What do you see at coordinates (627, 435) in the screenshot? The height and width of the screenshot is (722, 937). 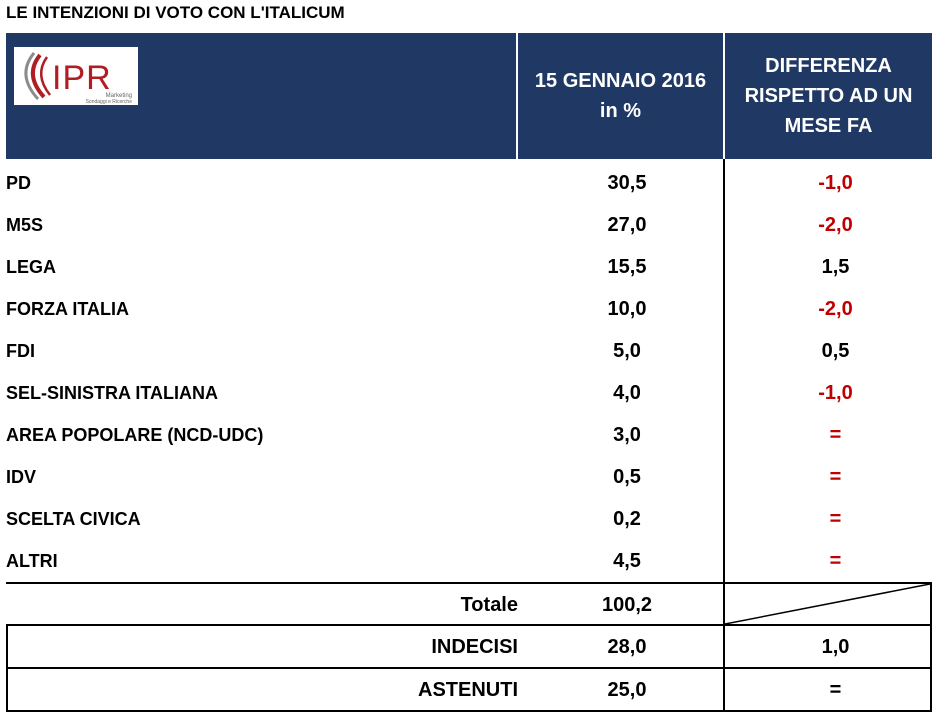 I see `party-value: 3,0` at bounding box center [627, 435].